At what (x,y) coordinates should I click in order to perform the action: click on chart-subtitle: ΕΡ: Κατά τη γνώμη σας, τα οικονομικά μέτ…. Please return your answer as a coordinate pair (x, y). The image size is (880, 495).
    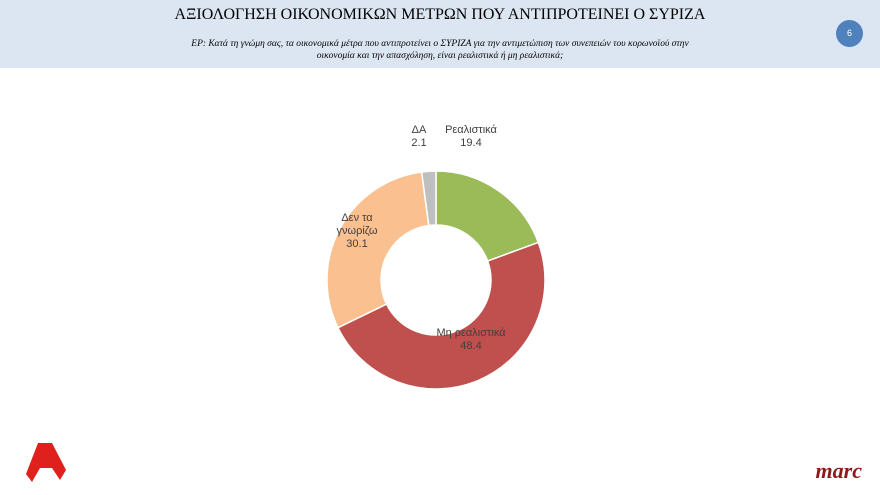
    Looking at the image, I should click on (440, 50).